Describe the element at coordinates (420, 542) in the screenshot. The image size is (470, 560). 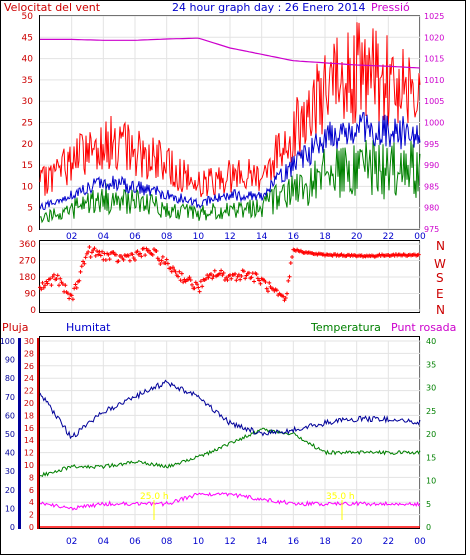
I see `humidity-x-tick-label: 00` at that location.